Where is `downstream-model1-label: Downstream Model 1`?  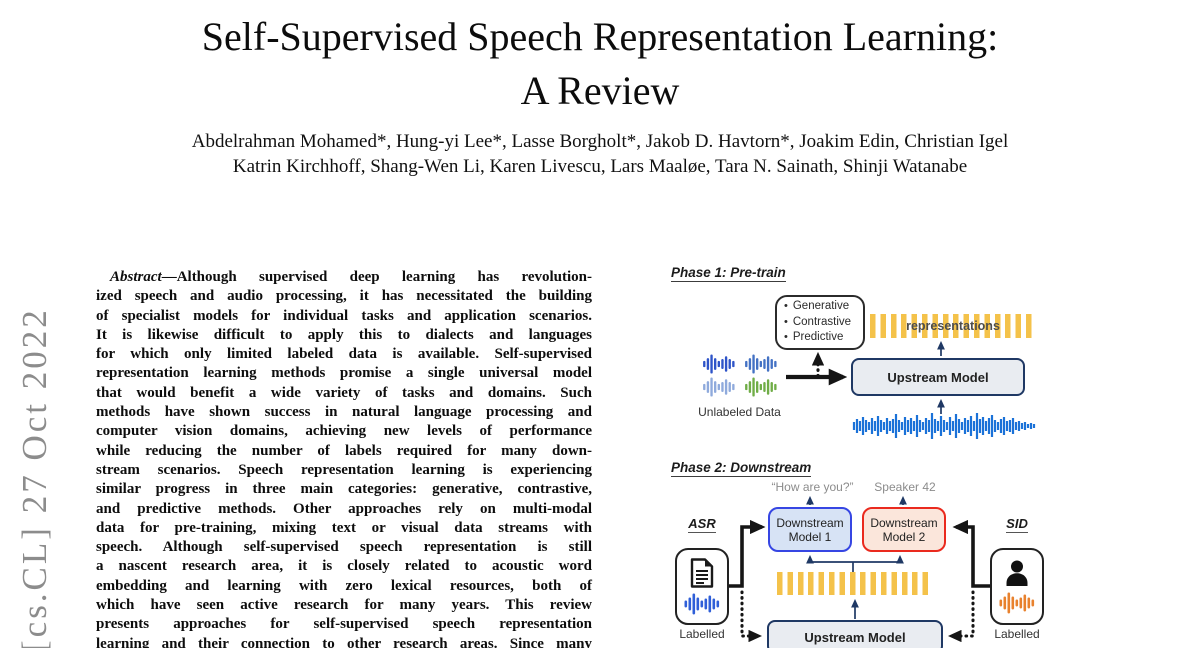 downstream-model1-label: Downstream Model 1 is located at coordinates (810, 529).